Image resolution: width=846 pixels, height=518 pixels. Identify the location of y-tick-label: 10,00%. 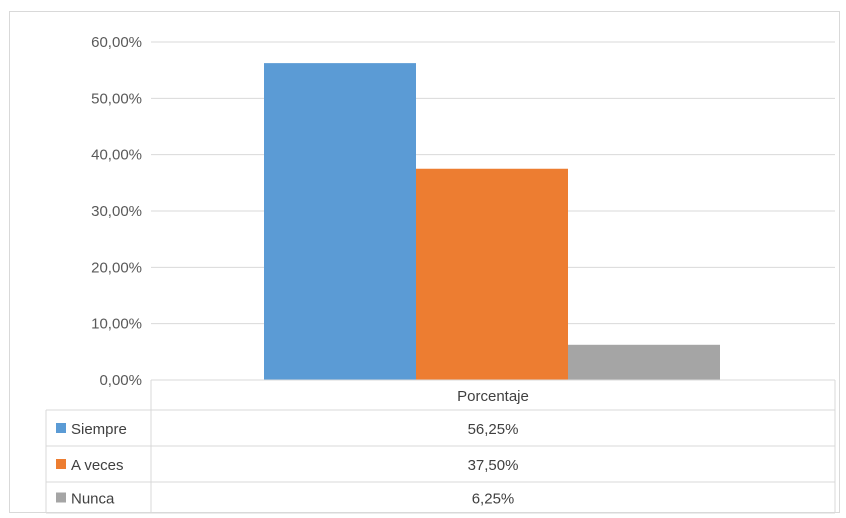
(116, 324).